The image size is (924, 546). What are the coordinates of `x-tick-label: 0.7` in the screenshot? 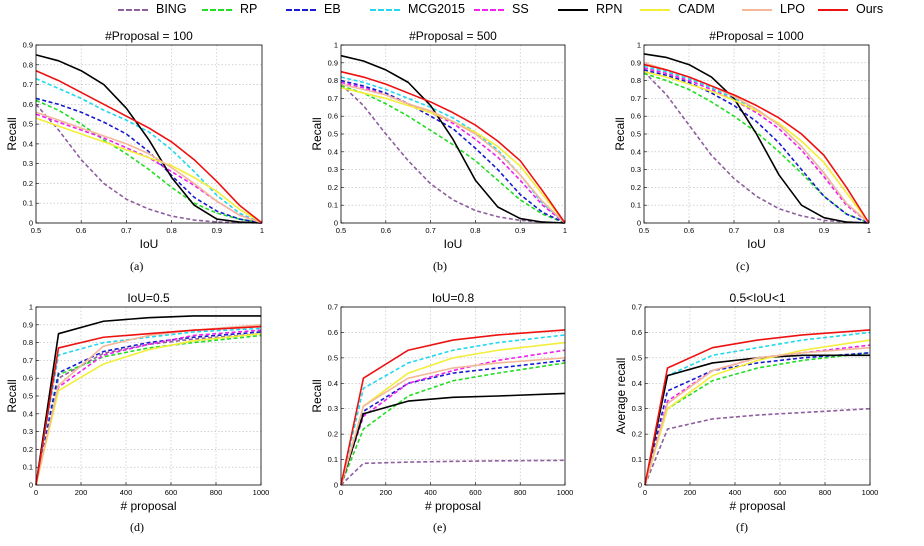 It's located at (126, 230).